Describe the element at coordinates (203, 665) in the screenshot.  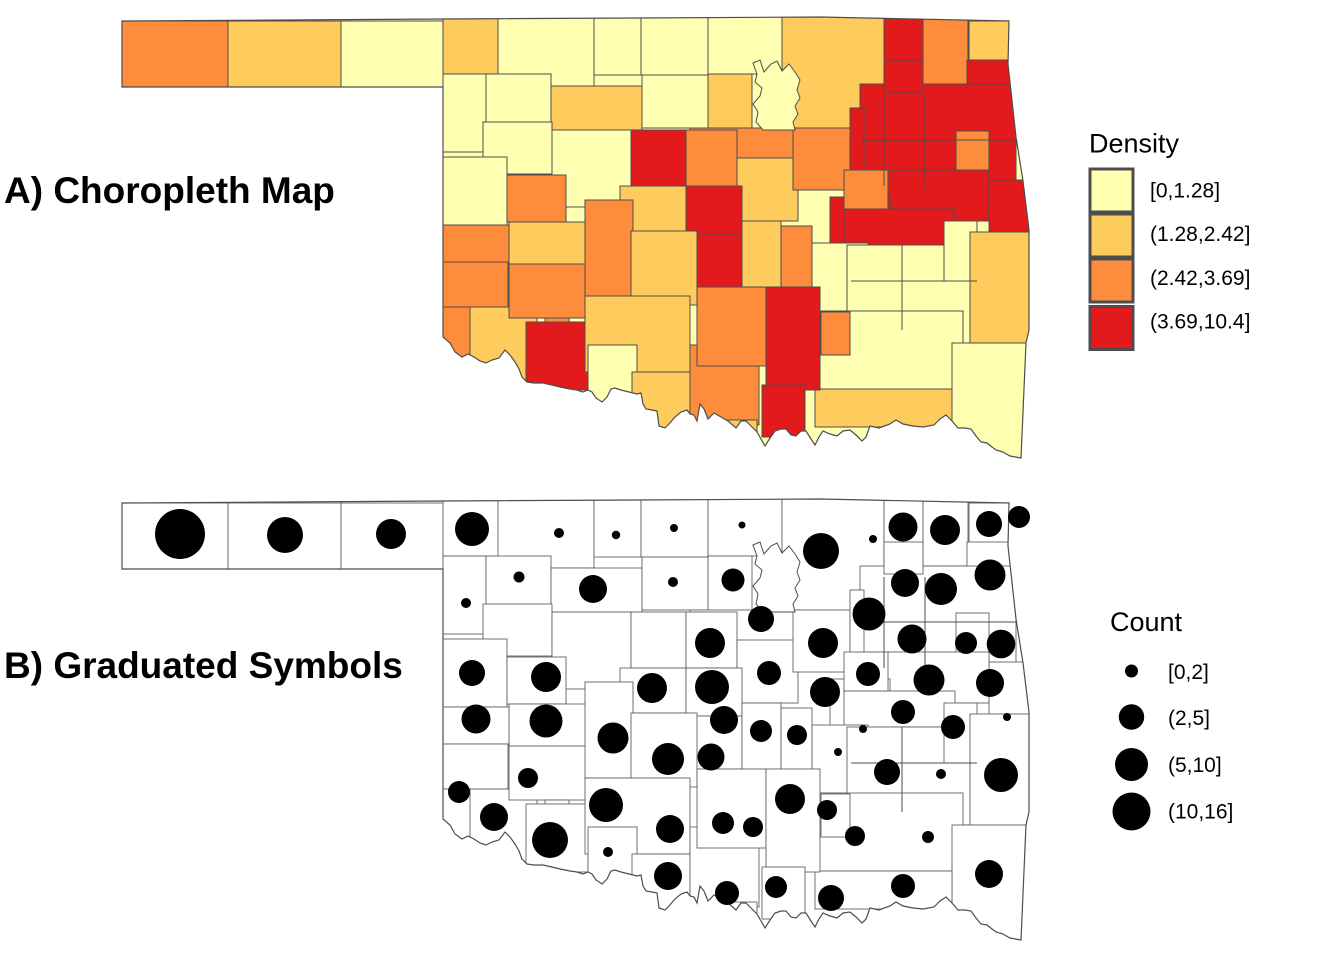
I see `svg-text: B) Graduated Symbols` at that location.